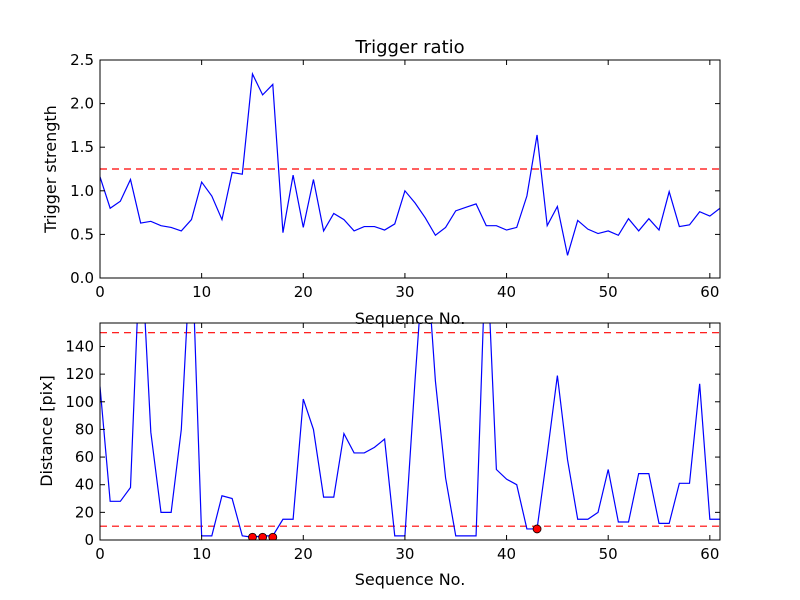 The image size is (800, 600). Describe the element at coordinates (79, 346) in the screenshot. I see `y-tick-label: 140` at that location.